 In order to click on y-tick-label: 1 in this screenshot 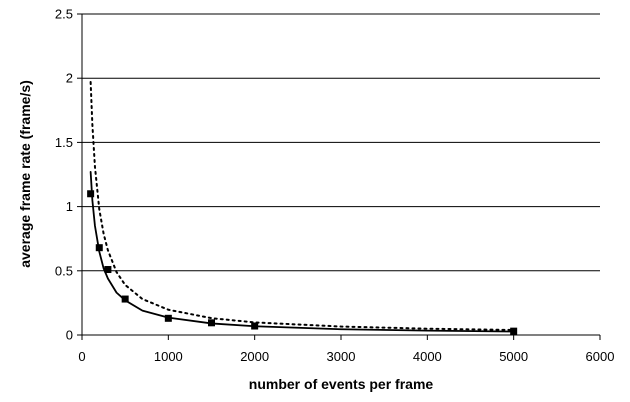, I will do `click(69, 206)`.